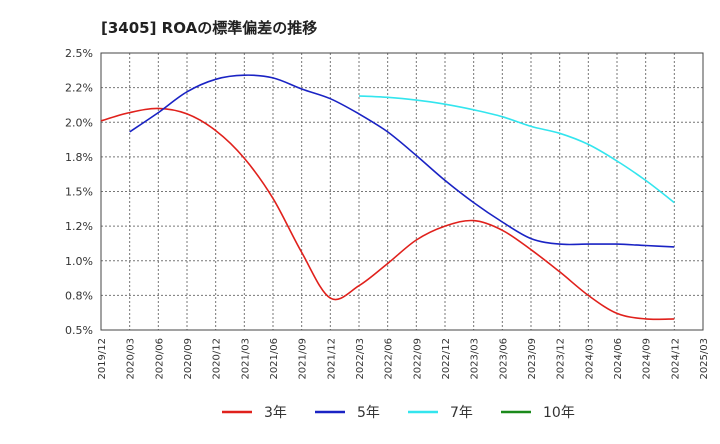 The height and width of the screenshot is (444, 720). Describe the element at coordinates (217, 359) in the screenshot. I see `x-tick-label: 2020/12` at that location.